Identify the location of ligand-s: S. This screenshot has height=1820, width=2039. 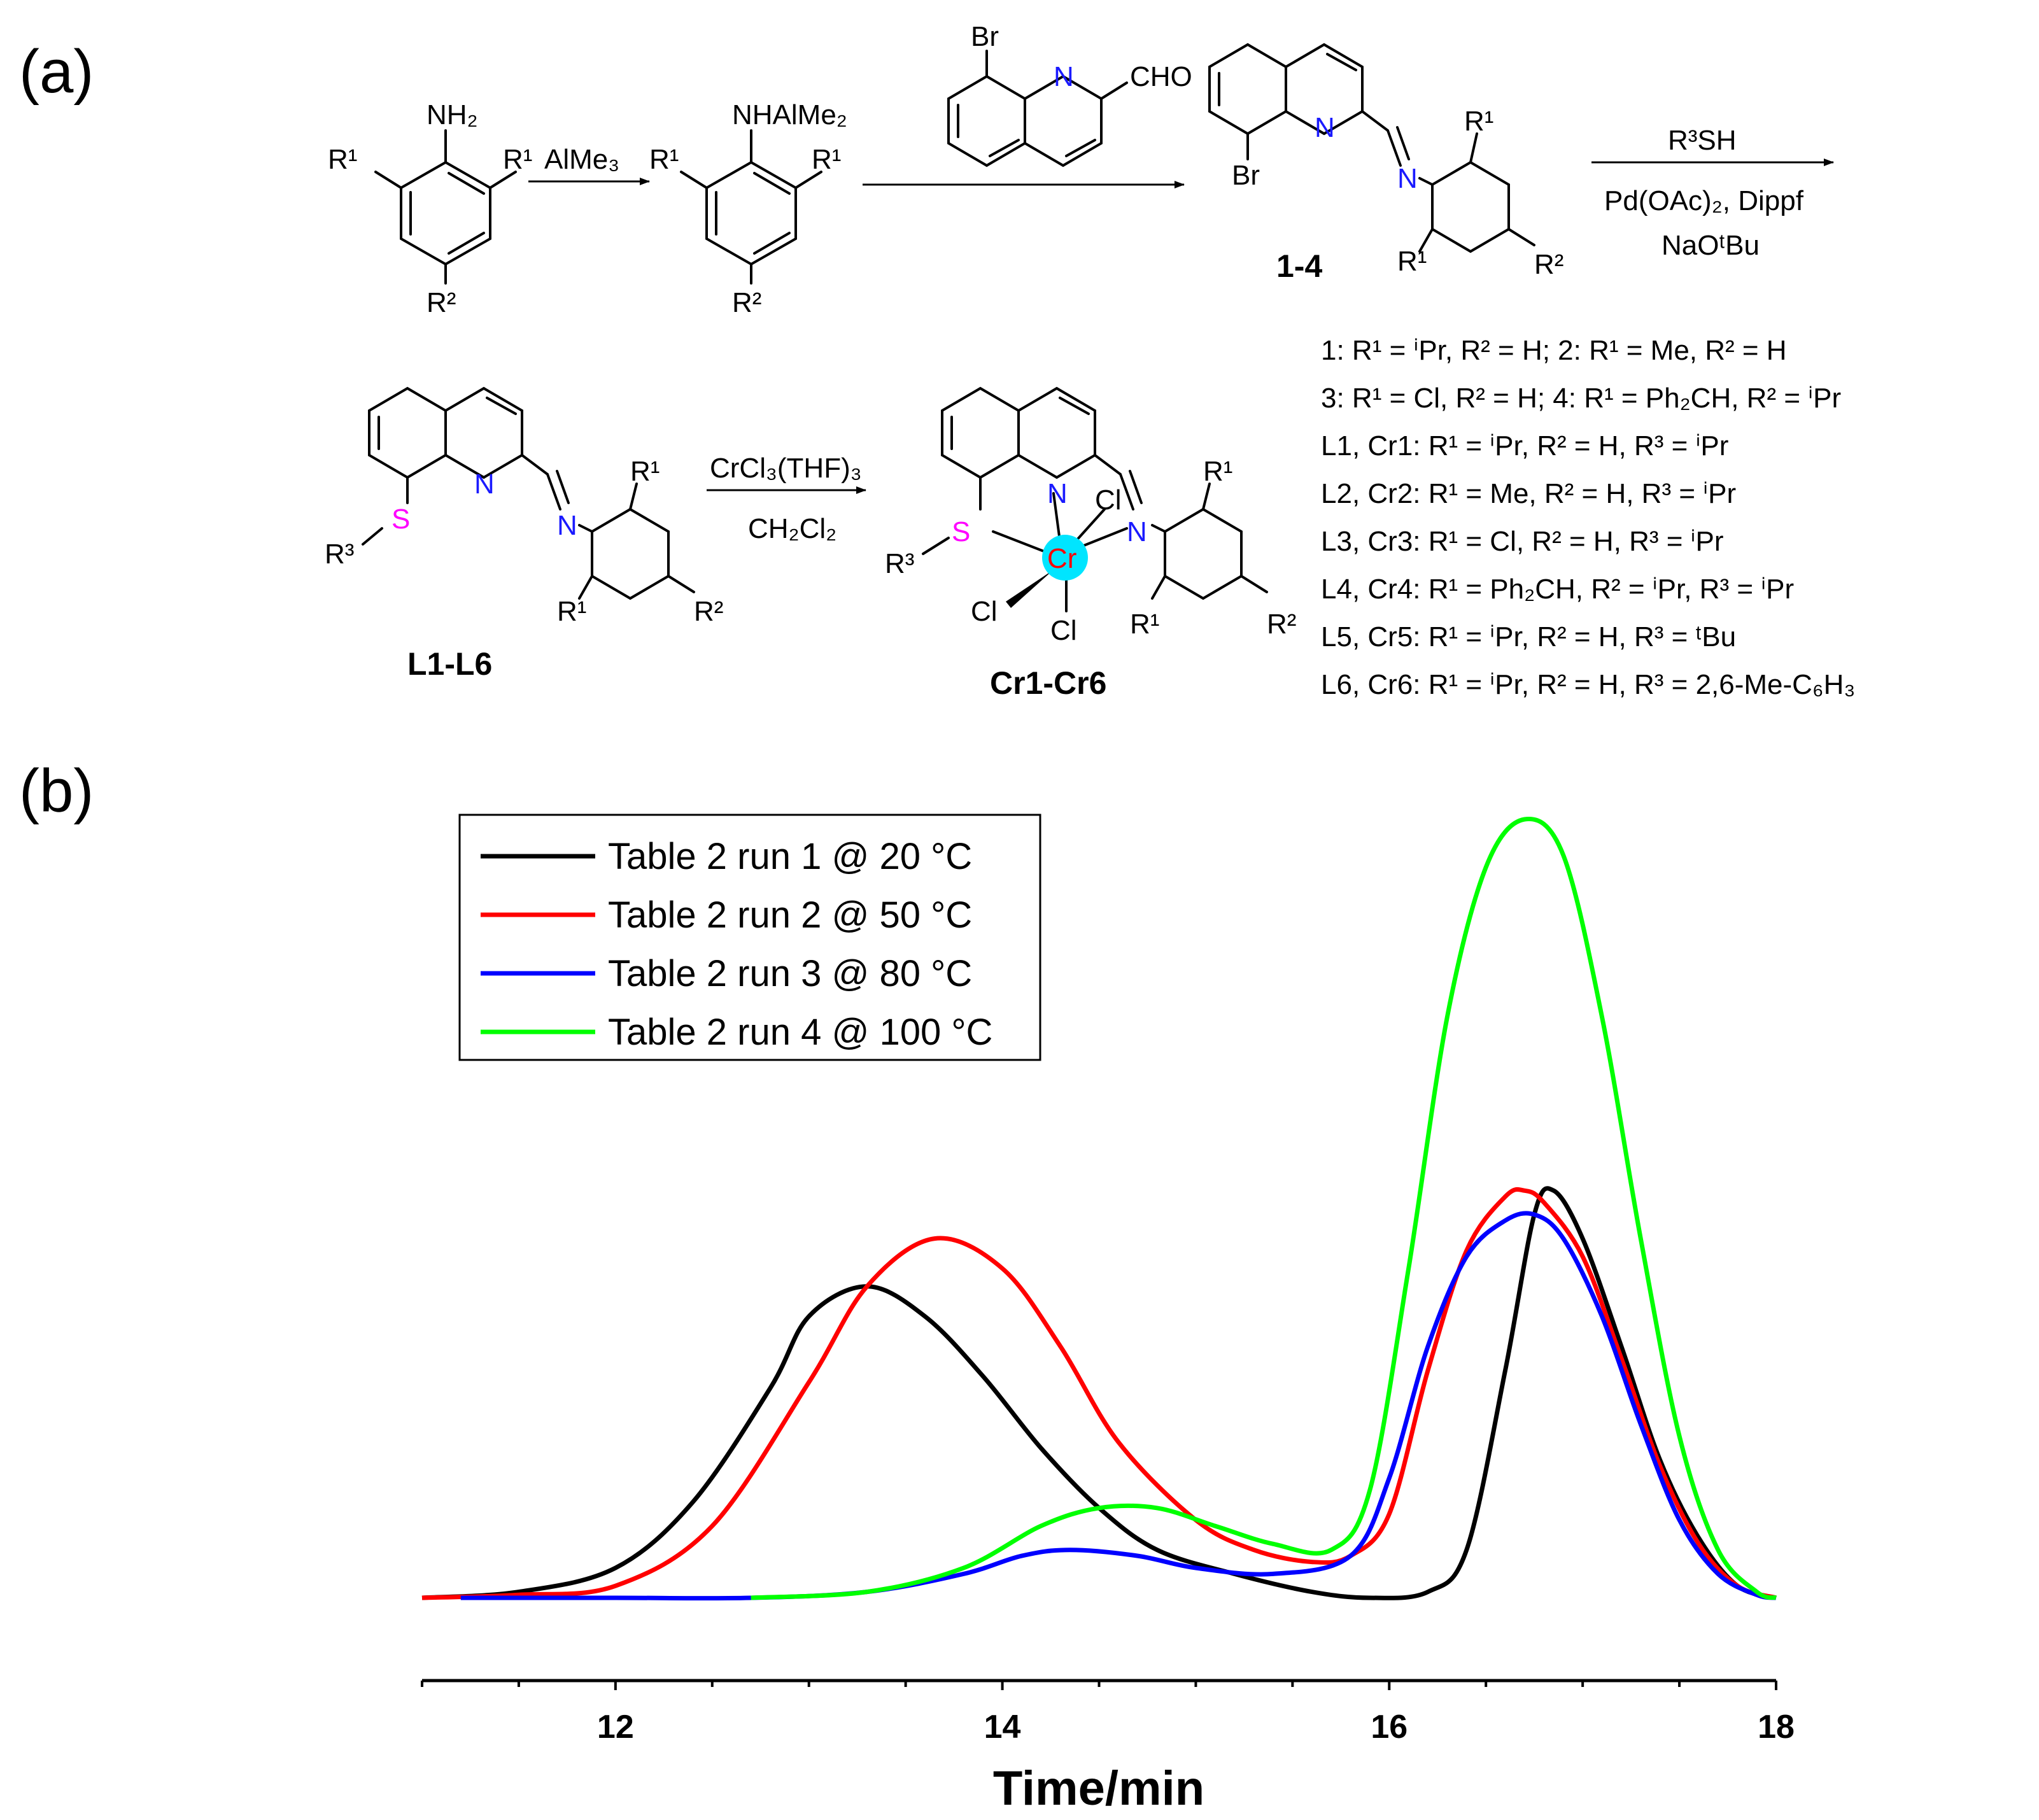
(401, 519).